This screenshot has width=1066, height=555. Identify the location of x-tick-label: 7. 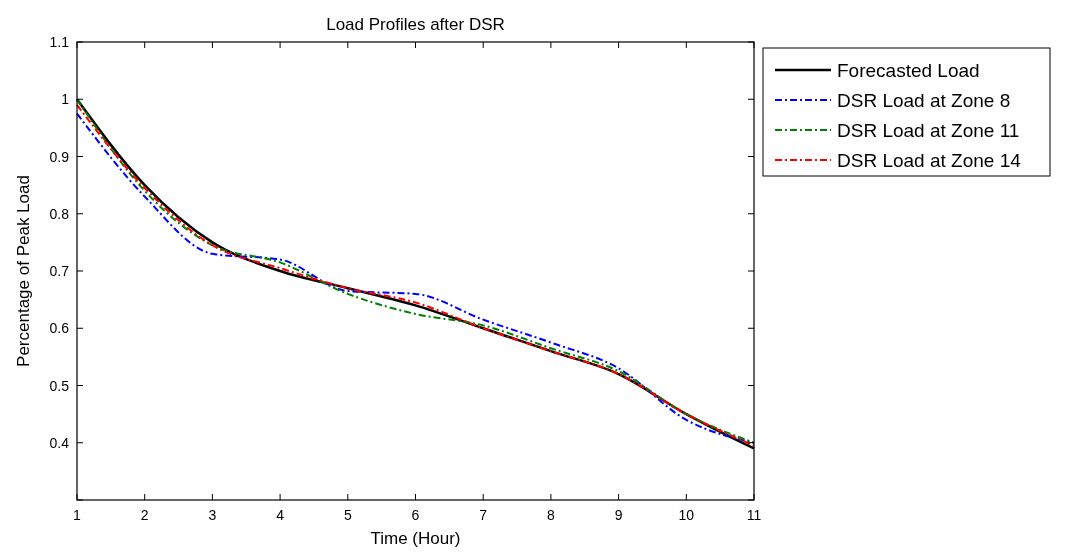
(483, 515).